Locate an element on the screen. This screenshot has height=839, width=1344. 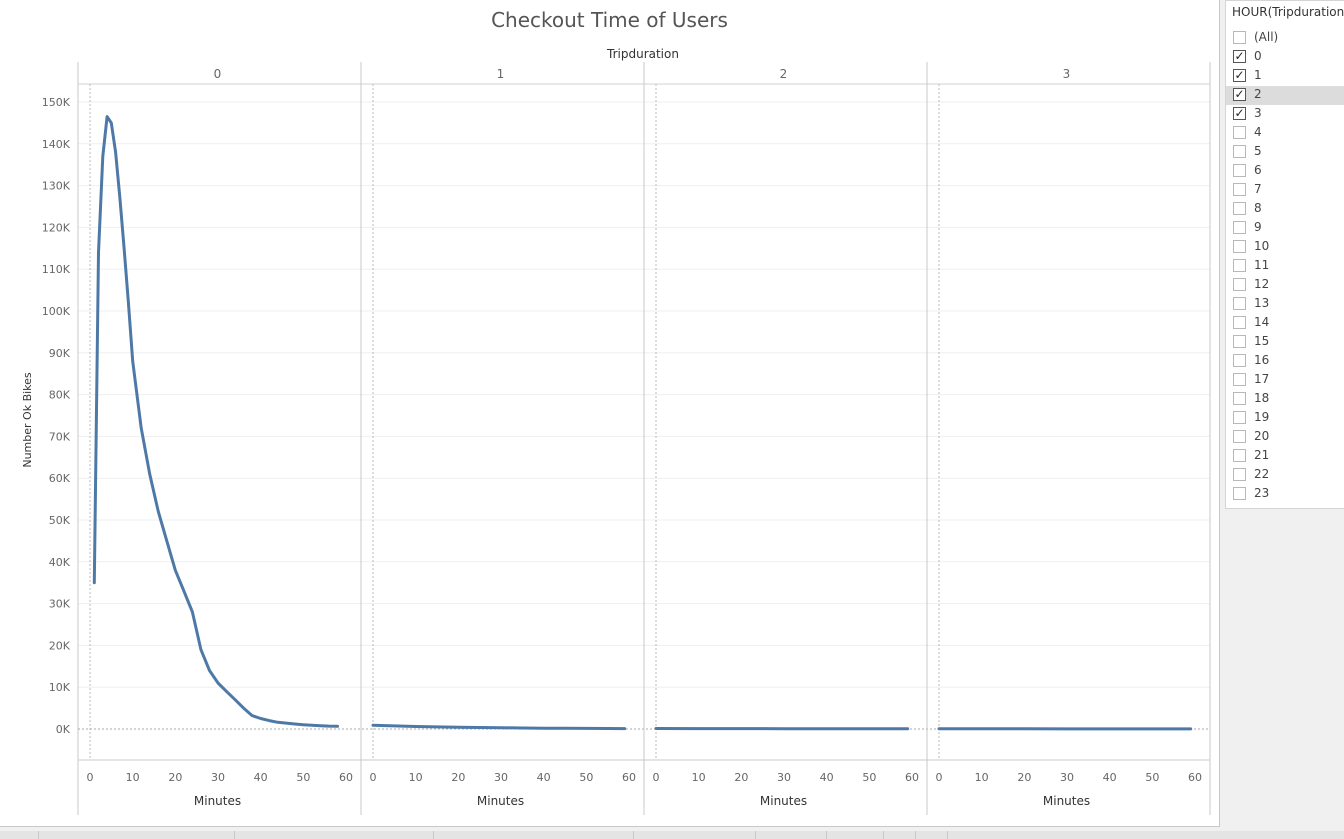
y-tick-label: 0K is located at coordinates (63, 729).